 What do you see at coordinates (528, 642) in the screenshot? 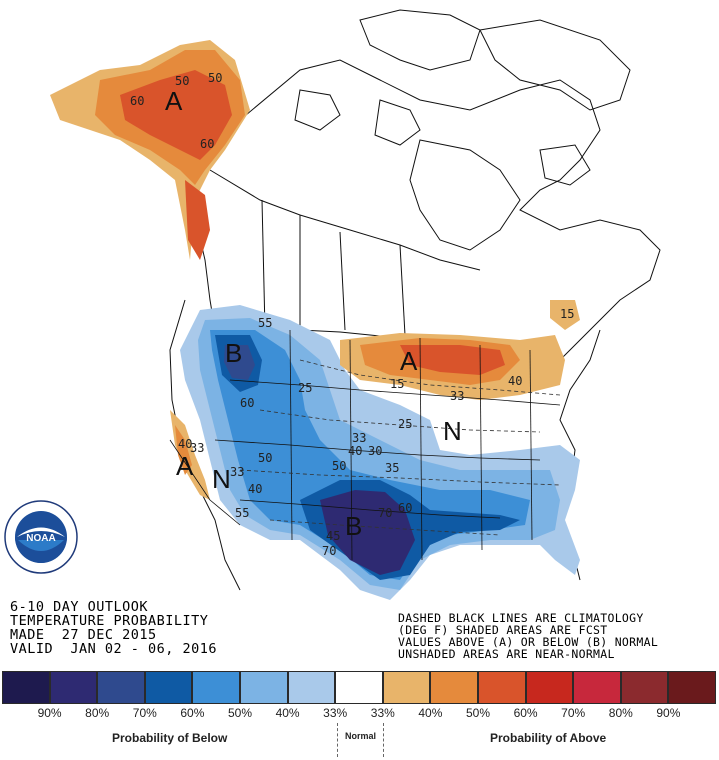
I see `note-line: VALUES ABOVE (A) OR BELOW (B) NORMAL` at bounding box center [528, 642].